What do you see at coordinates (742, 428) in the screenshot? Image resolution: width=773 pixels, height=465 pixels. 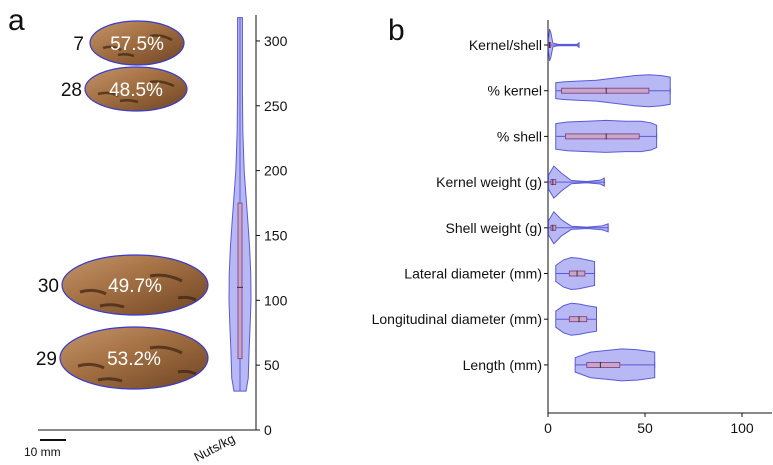 I see `x-tick-label: 100` at bounding box center [742, 428].